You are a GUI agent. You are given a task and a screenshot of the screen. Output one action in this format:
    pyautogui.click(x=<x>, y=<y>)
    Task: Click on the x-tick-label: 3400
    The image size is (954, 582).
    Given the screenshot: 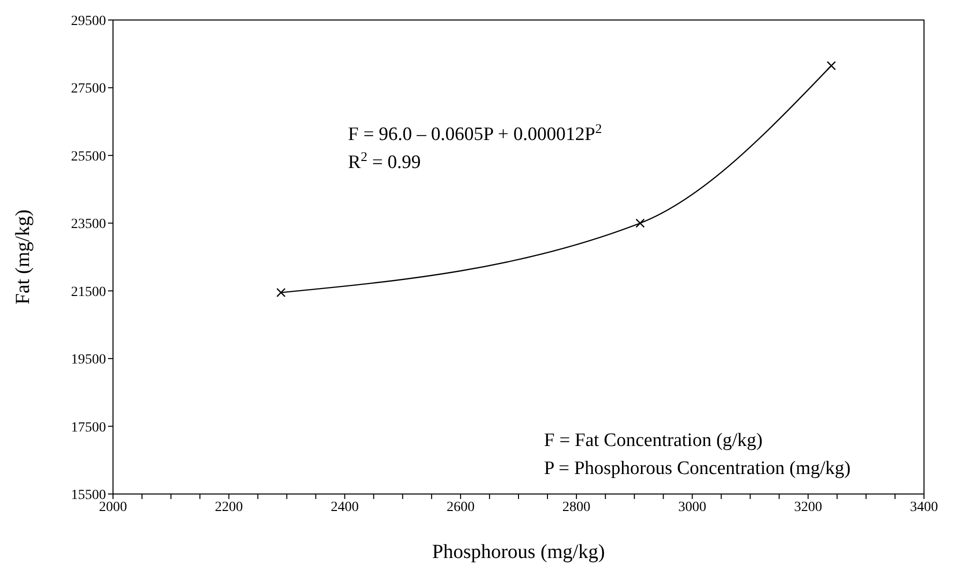 What is the action you would take?
    pyautogui.click(x=924, y=507)
    